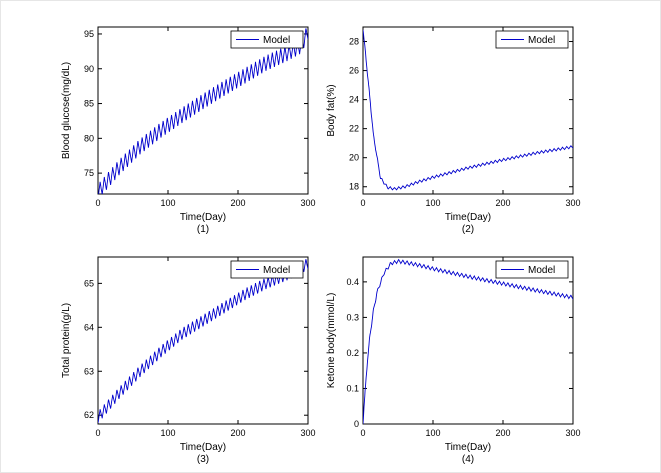 Image resolution: width=661 pixels, height=473 pixels. What do you see at coordinates (468, 229) in the screenshot?
I see `subplot-number-label: (2)` at bounding box center [468, 229].